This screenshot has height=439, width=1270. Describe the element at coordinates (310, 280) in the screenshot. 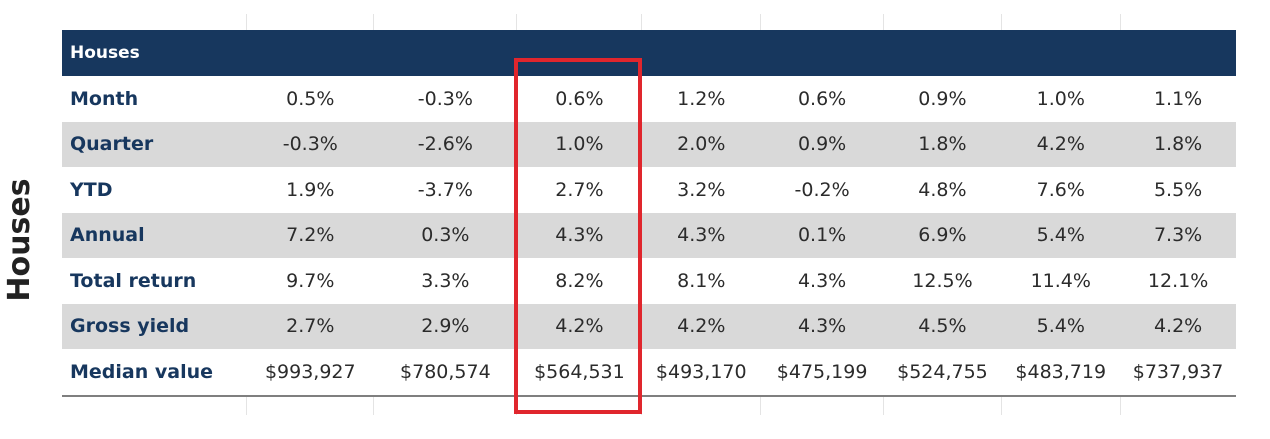

I see `table-cell: 9.7%` at that location.